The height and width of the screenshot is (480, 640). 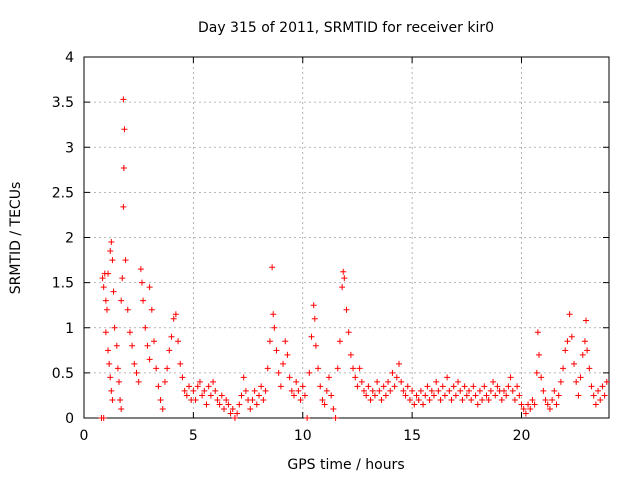 I want to click on y-tick-label: 4, so click(x=69, y=58).